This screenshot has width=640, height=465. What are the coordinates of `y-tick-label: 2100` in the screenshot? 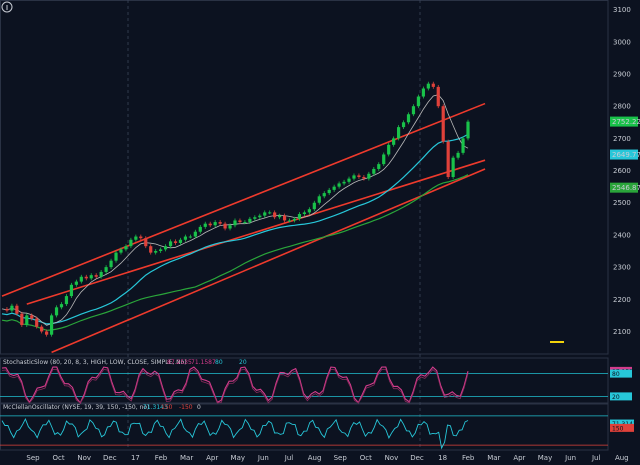 It's located at (622, 332).